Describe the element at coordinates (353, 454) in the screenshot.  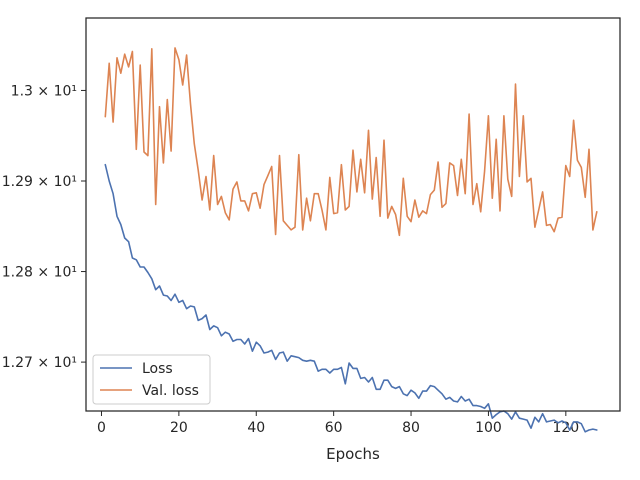
I see `x-axis-label: Epochs` at that location.